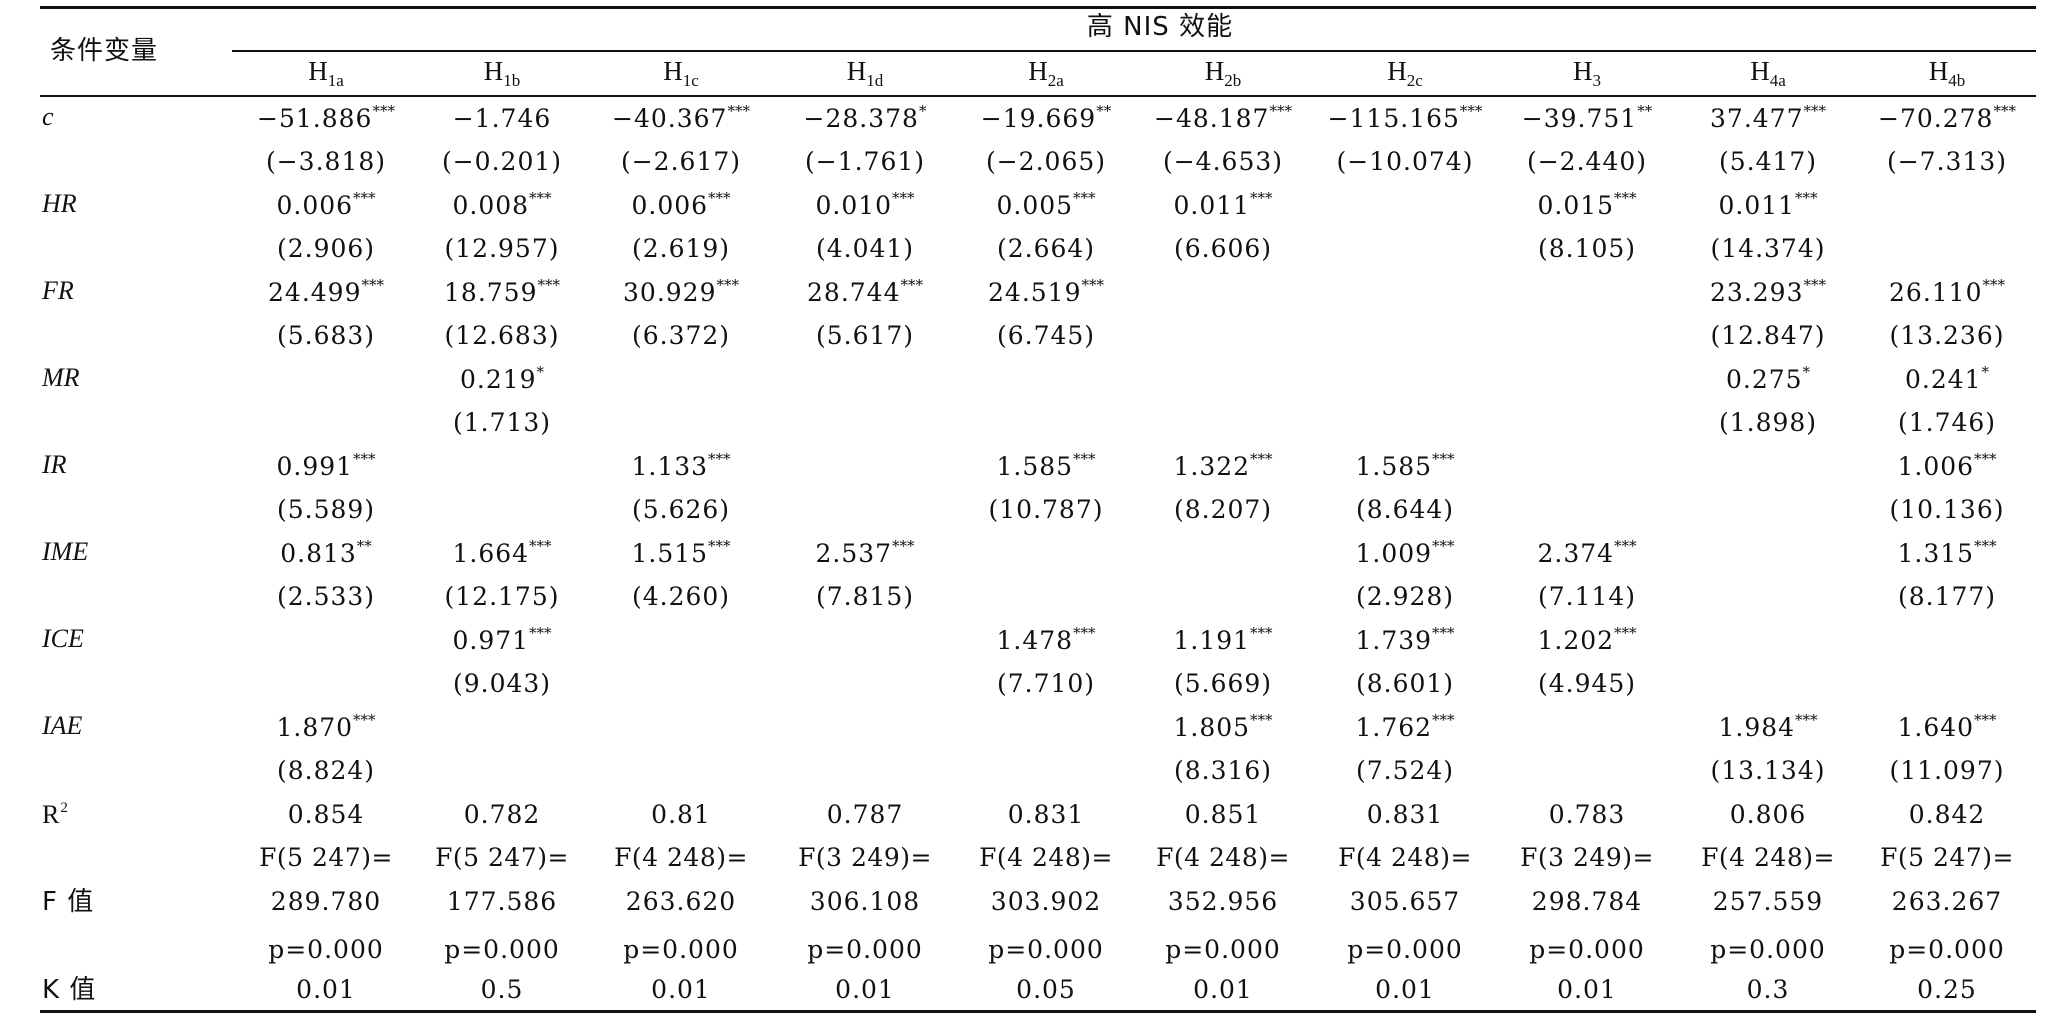 The image size is (2048, 1024). Describe the element at coordinates (1393, 118) in the screenshot. I see `coefficient-value: −115.165` at that location.